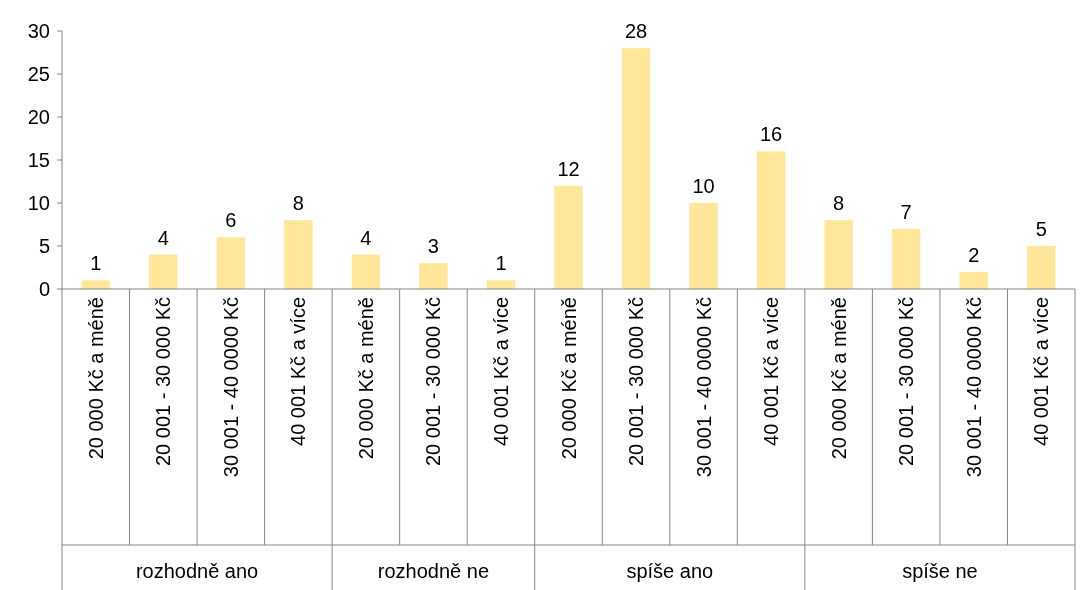  I want to click on data-label: 16, so click(771, 134).